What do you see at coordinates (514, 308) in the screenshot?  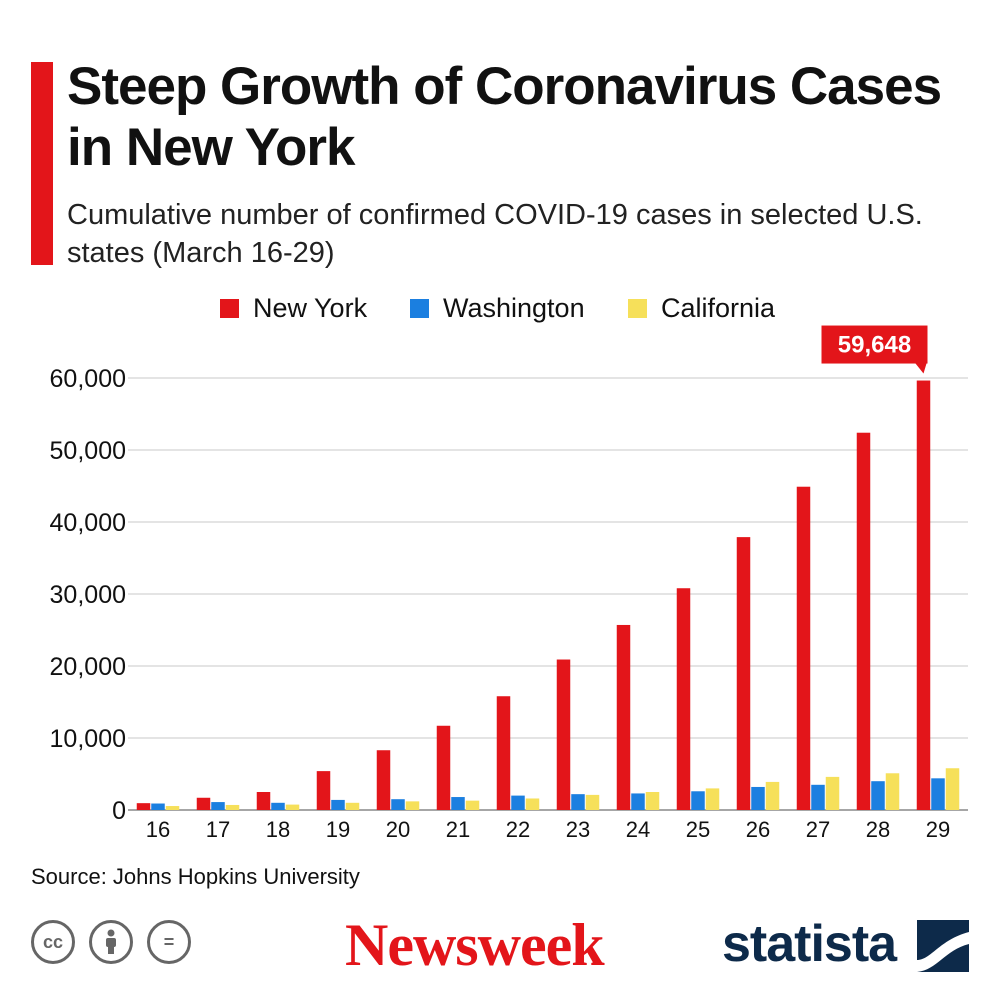 I see `legend-label-washington: Washington` at bounding box center [514, 308].